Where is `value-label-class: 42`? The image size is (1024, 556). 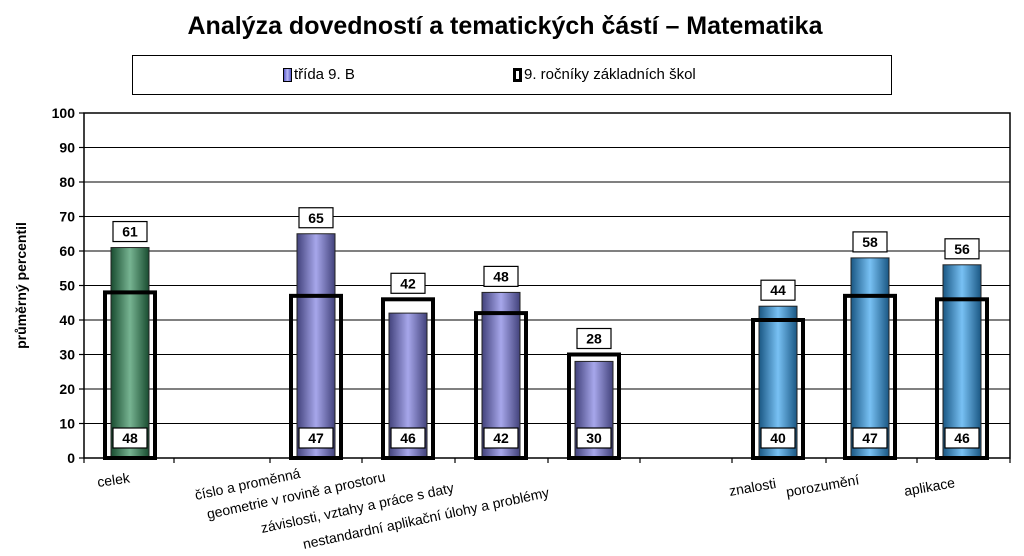 value-label-class: 42 is located at coordinates (408, 283).